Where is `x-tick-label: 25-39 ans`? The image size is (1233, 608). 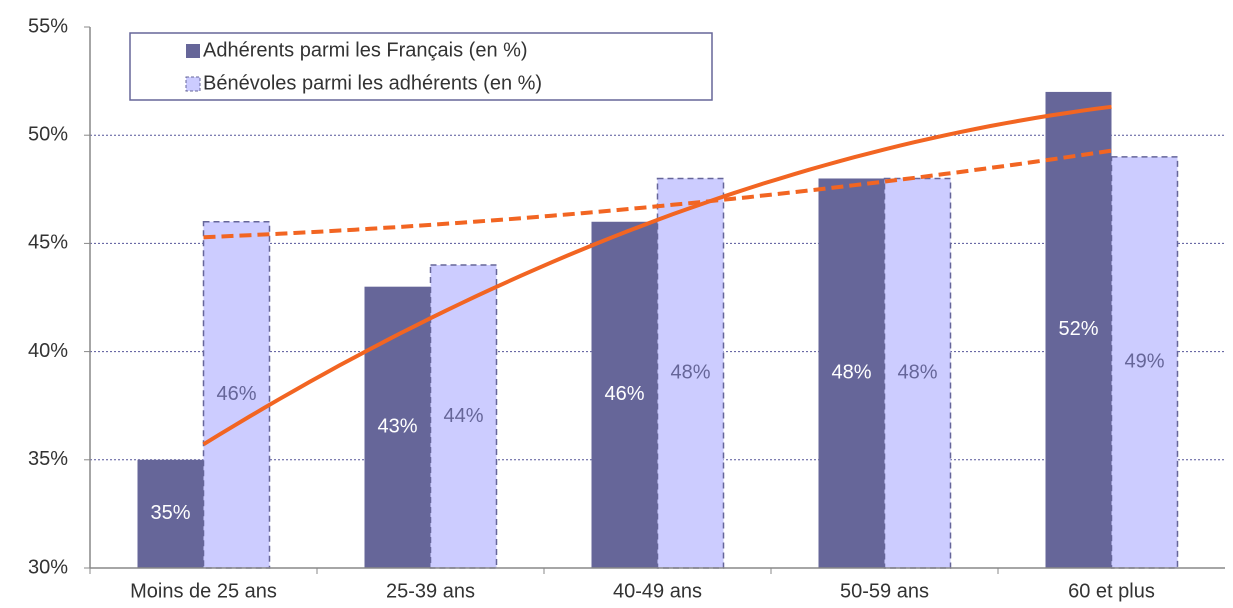
x-tick-label: 25-39 ans is located at coordinates (430, 591).